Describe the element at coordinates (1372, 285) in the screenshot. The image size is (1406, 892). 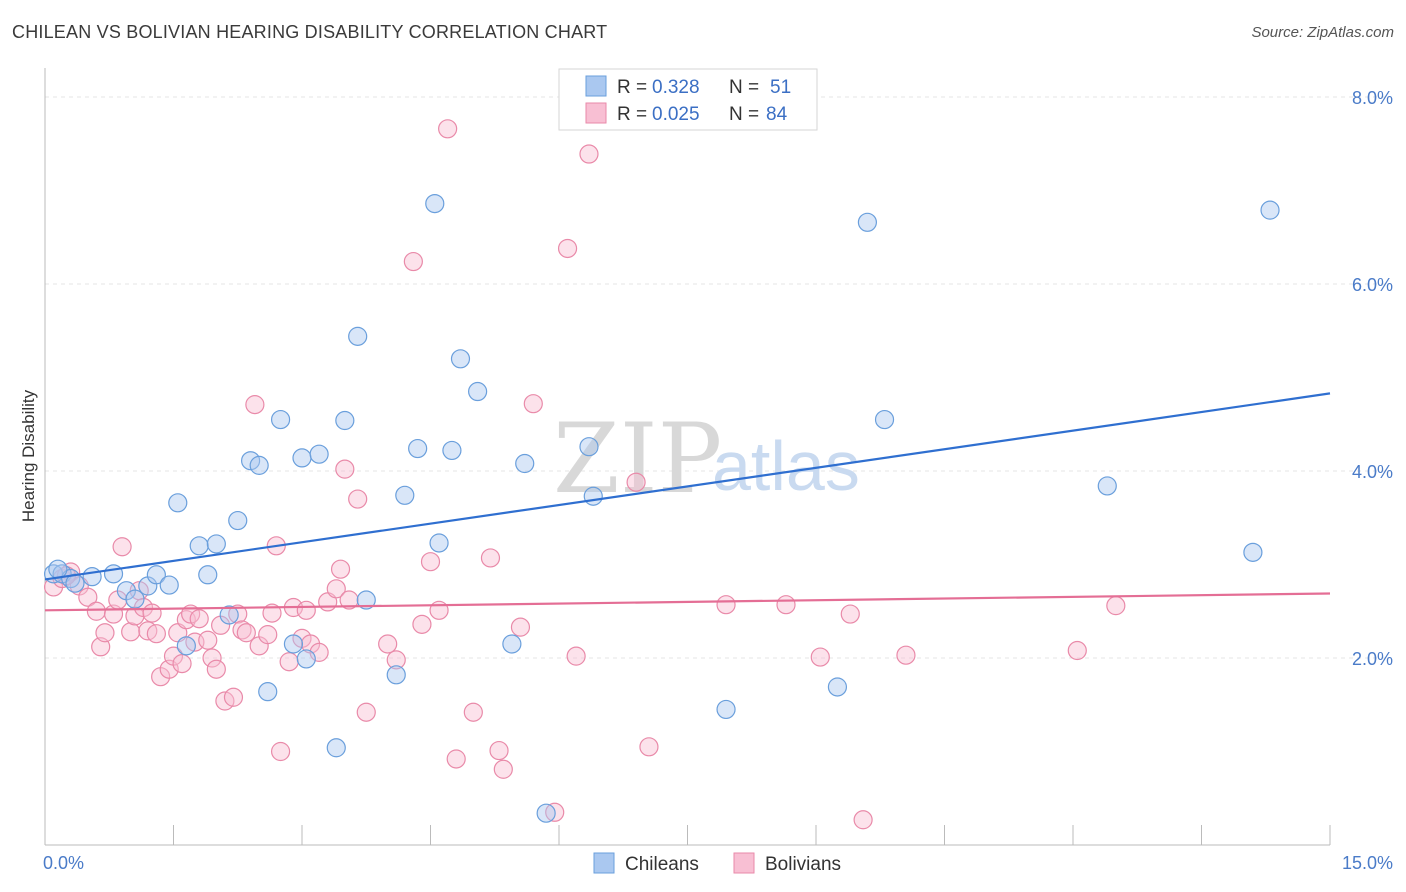
I see `y-tick-label: 6.0%` at that location.